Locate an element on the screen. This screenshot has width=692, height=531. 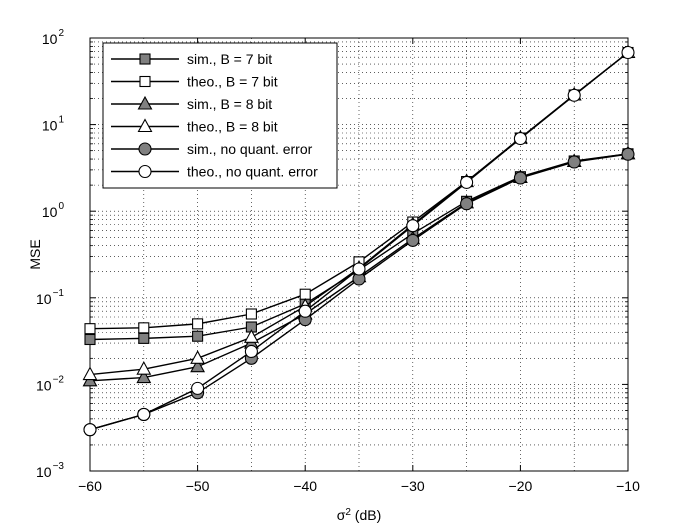
legend-label: theo., B = 8 bit is located at coordinates (232, 127).